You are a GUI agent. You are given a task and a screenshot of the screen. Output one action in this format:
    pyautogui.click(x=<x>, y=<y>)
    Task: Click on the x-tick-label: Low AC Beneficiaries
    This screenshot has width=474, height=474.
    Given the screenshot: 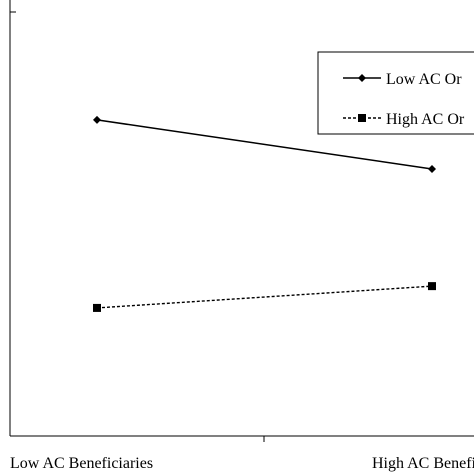 What is the action you would take?
    pyautogui.click(x=81, y=463)
    